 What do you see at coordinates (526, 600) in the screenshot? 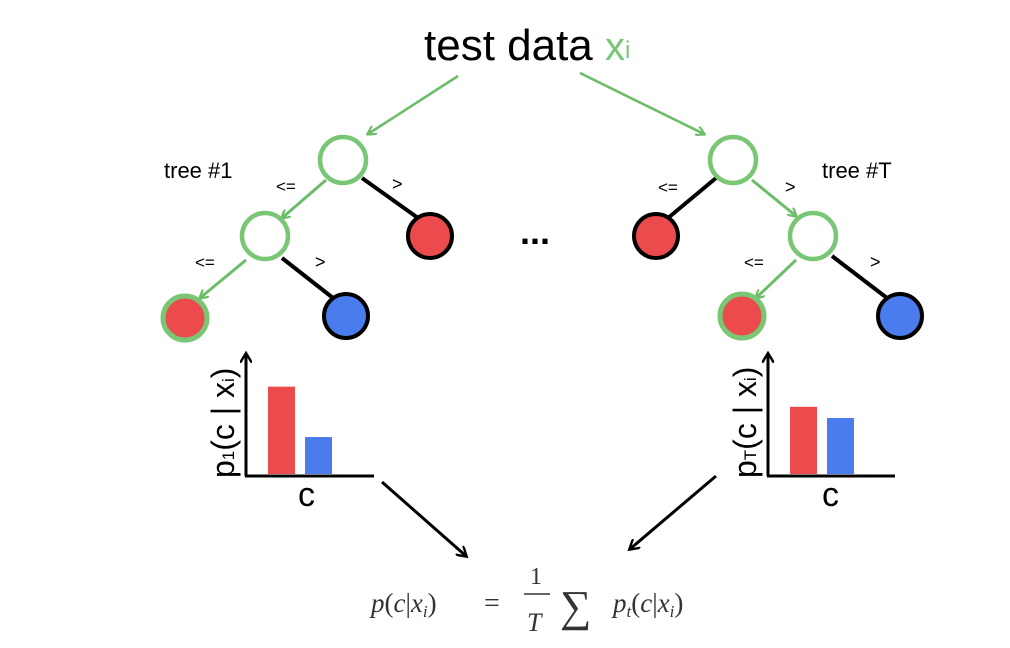
I see `aggregation-formula: p(c|xi) = 1 T ∑ pt(c|xi)` at bounding box center [526, 600].